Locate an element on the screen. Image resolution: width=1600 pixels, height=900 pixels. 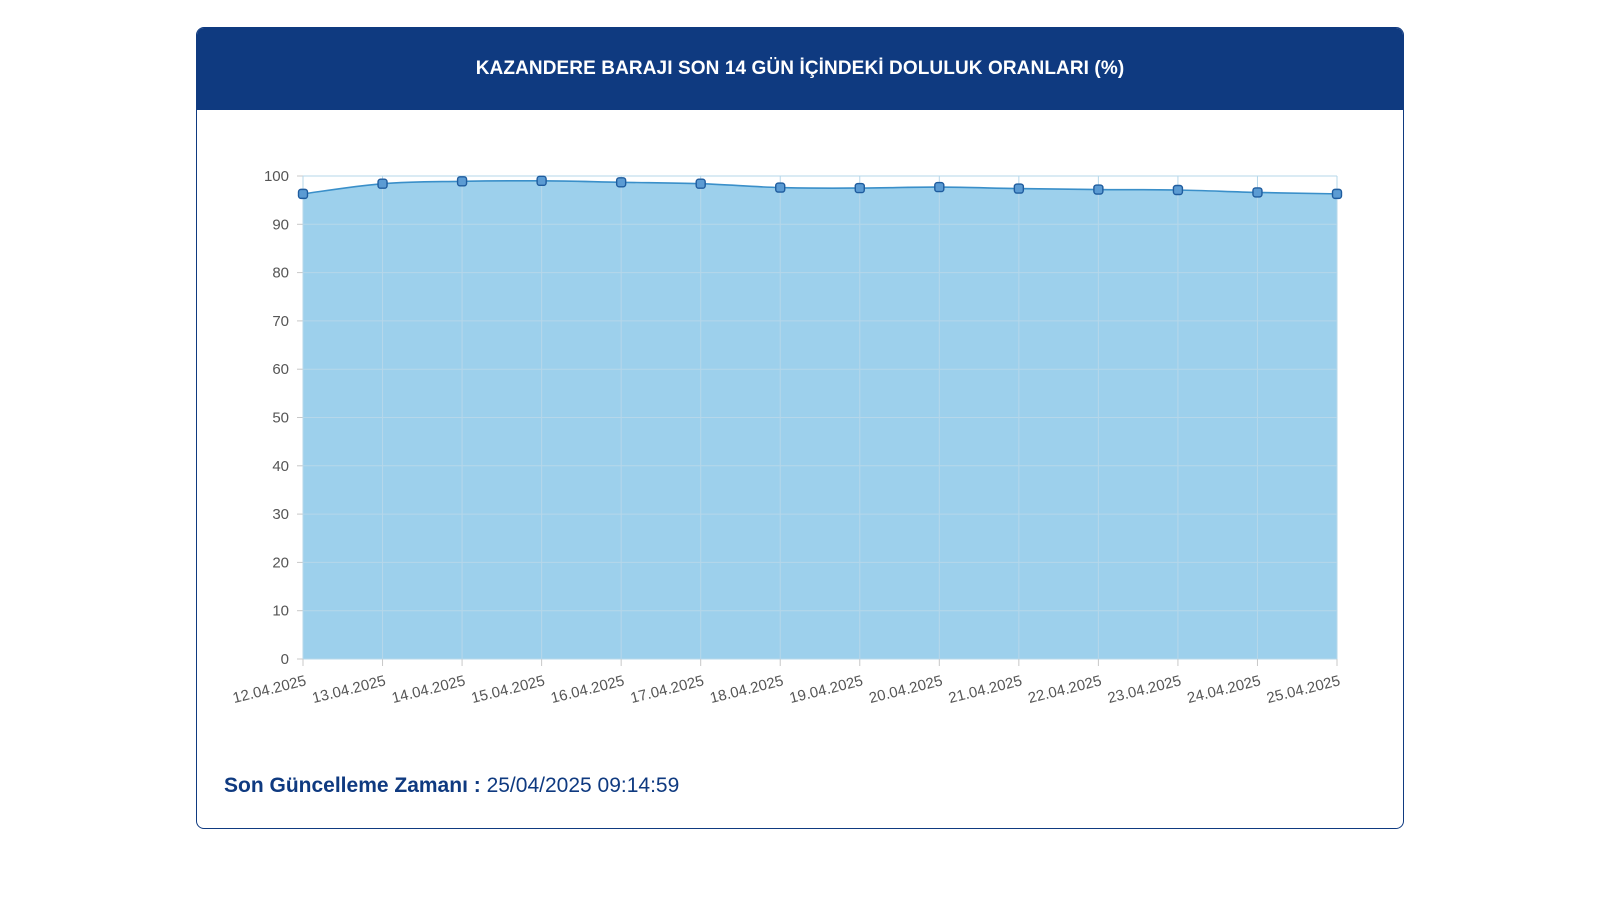
y-tick-label: 60 is located at coordinates (280, 369).